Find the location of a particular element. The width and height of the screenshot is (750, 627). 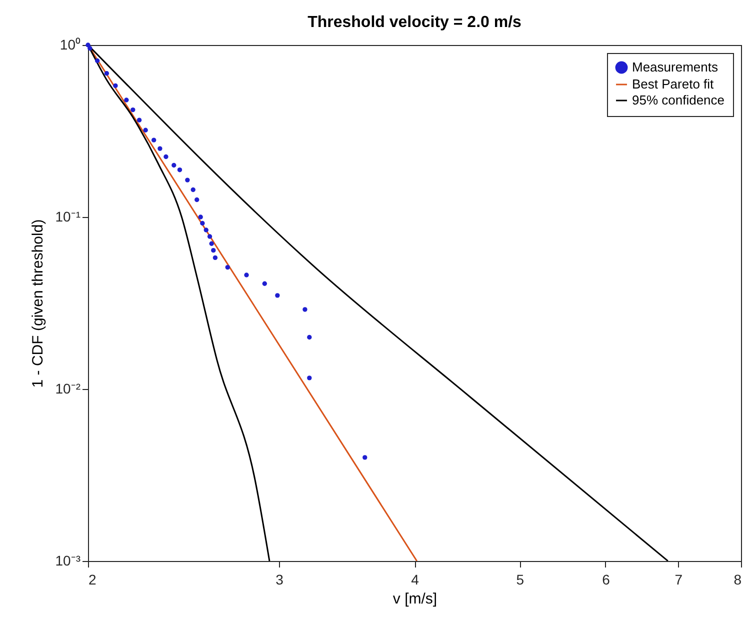

x-tick-label: 4 is located at coordinates (415, 580).